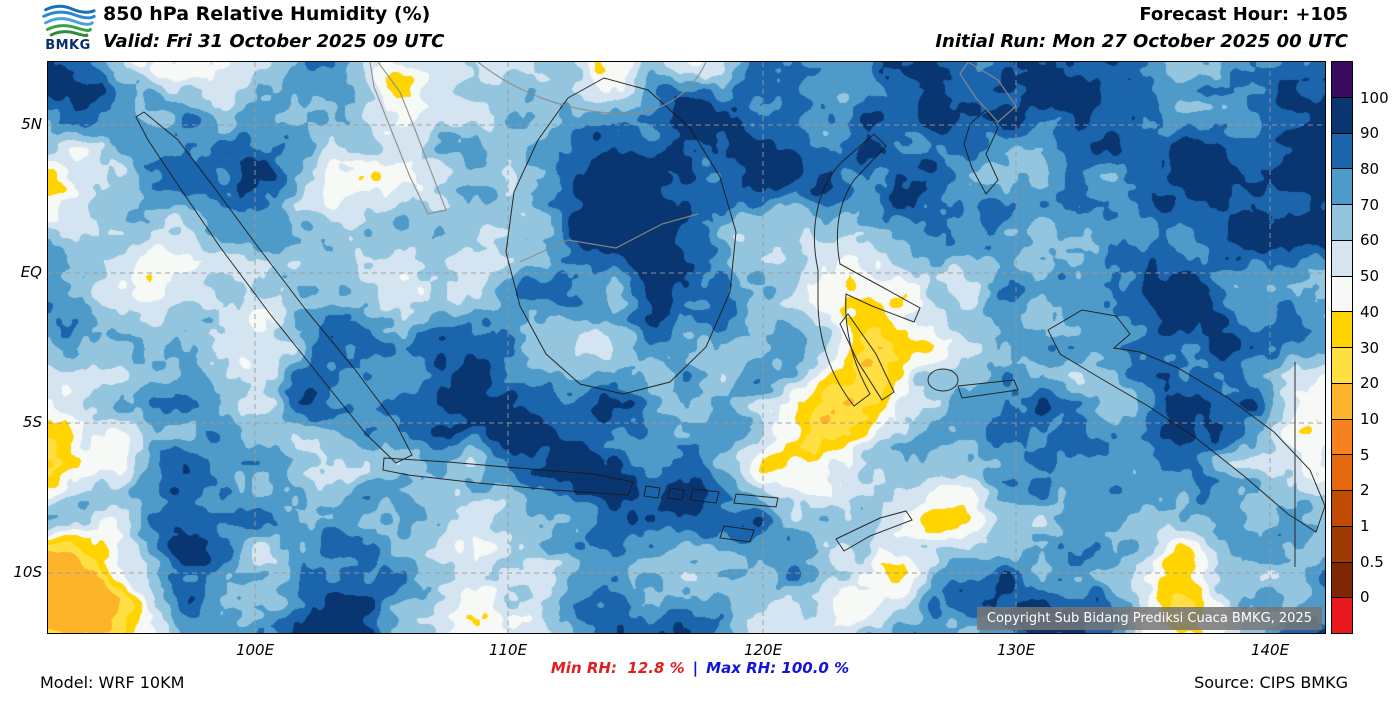 This screenshot has width=1400, height=709. I want to click on colorbar-tick-label: 80, so click(1370, 169).